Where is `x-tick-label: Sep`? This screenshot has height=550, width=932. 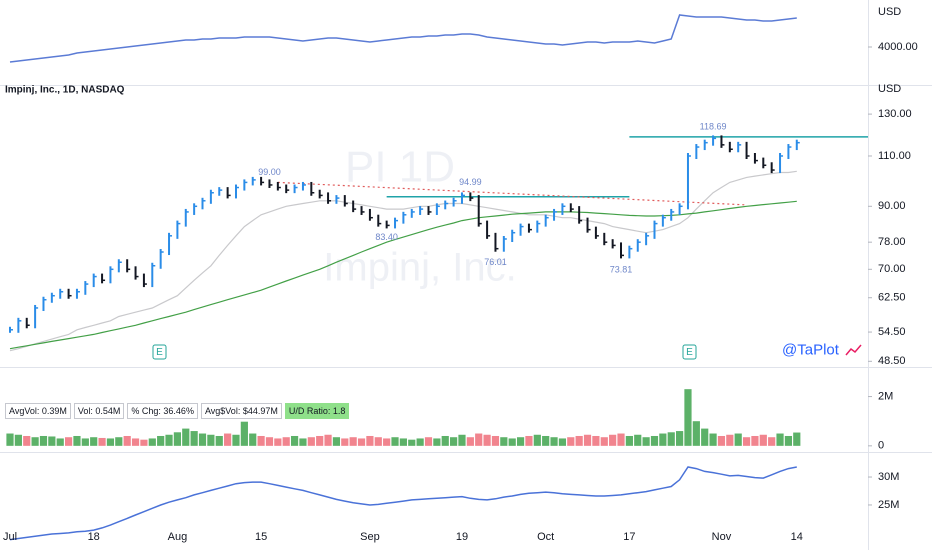 x-tick-label: Sep is located at coordinates (370, 537).